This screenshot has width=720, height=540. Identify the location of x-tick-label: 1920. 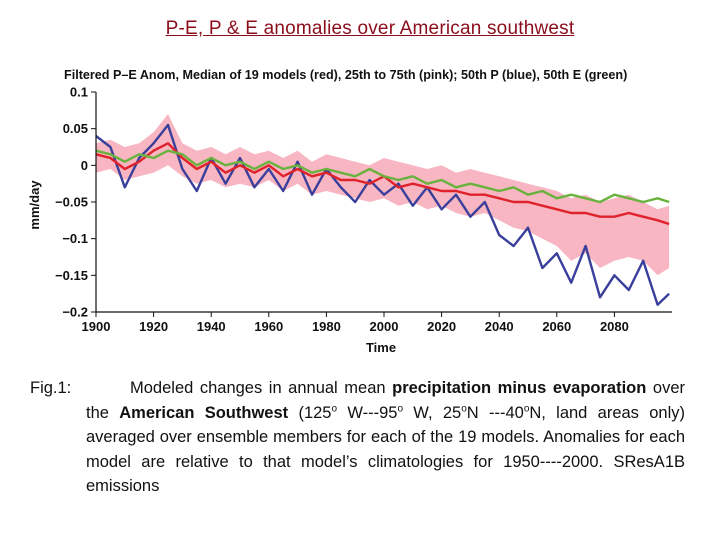
(153, 326).